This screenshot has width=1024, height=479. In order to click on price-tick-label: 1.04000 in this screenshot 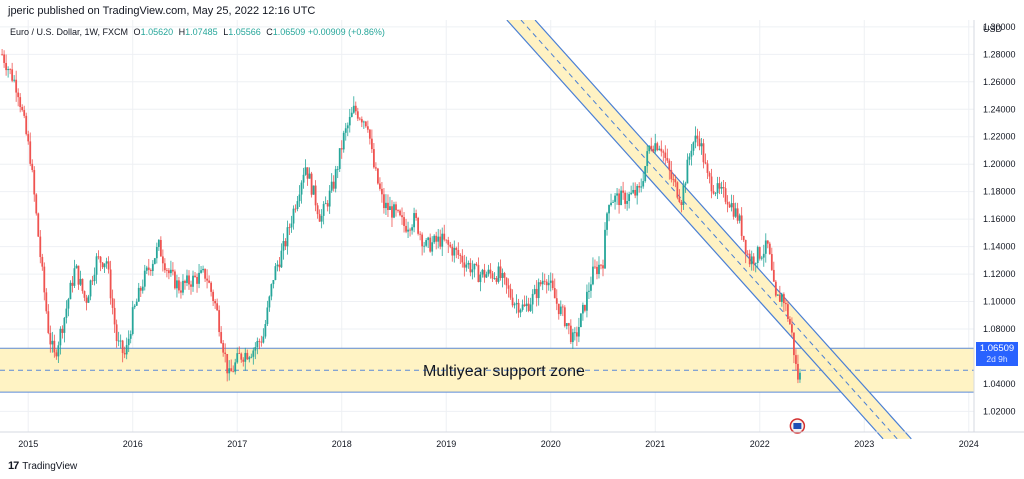, I will do `click(999, 384)`.